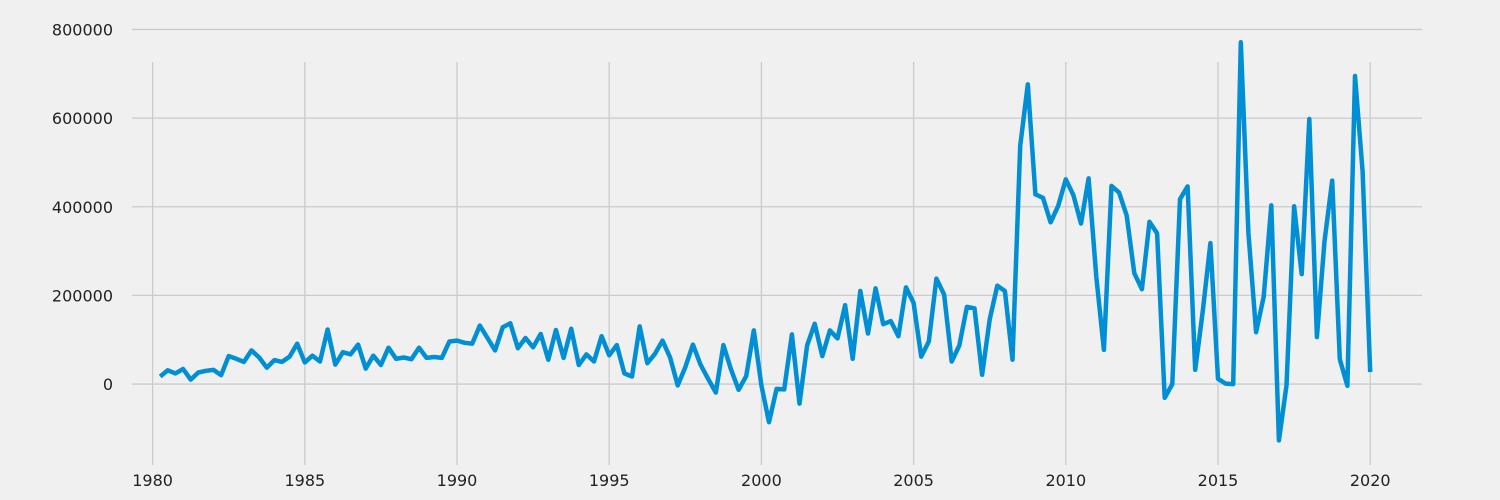 The width and height of the screenshot is (1500, 500). I want to click on y-tick-label: 400000, so click(82, 207).